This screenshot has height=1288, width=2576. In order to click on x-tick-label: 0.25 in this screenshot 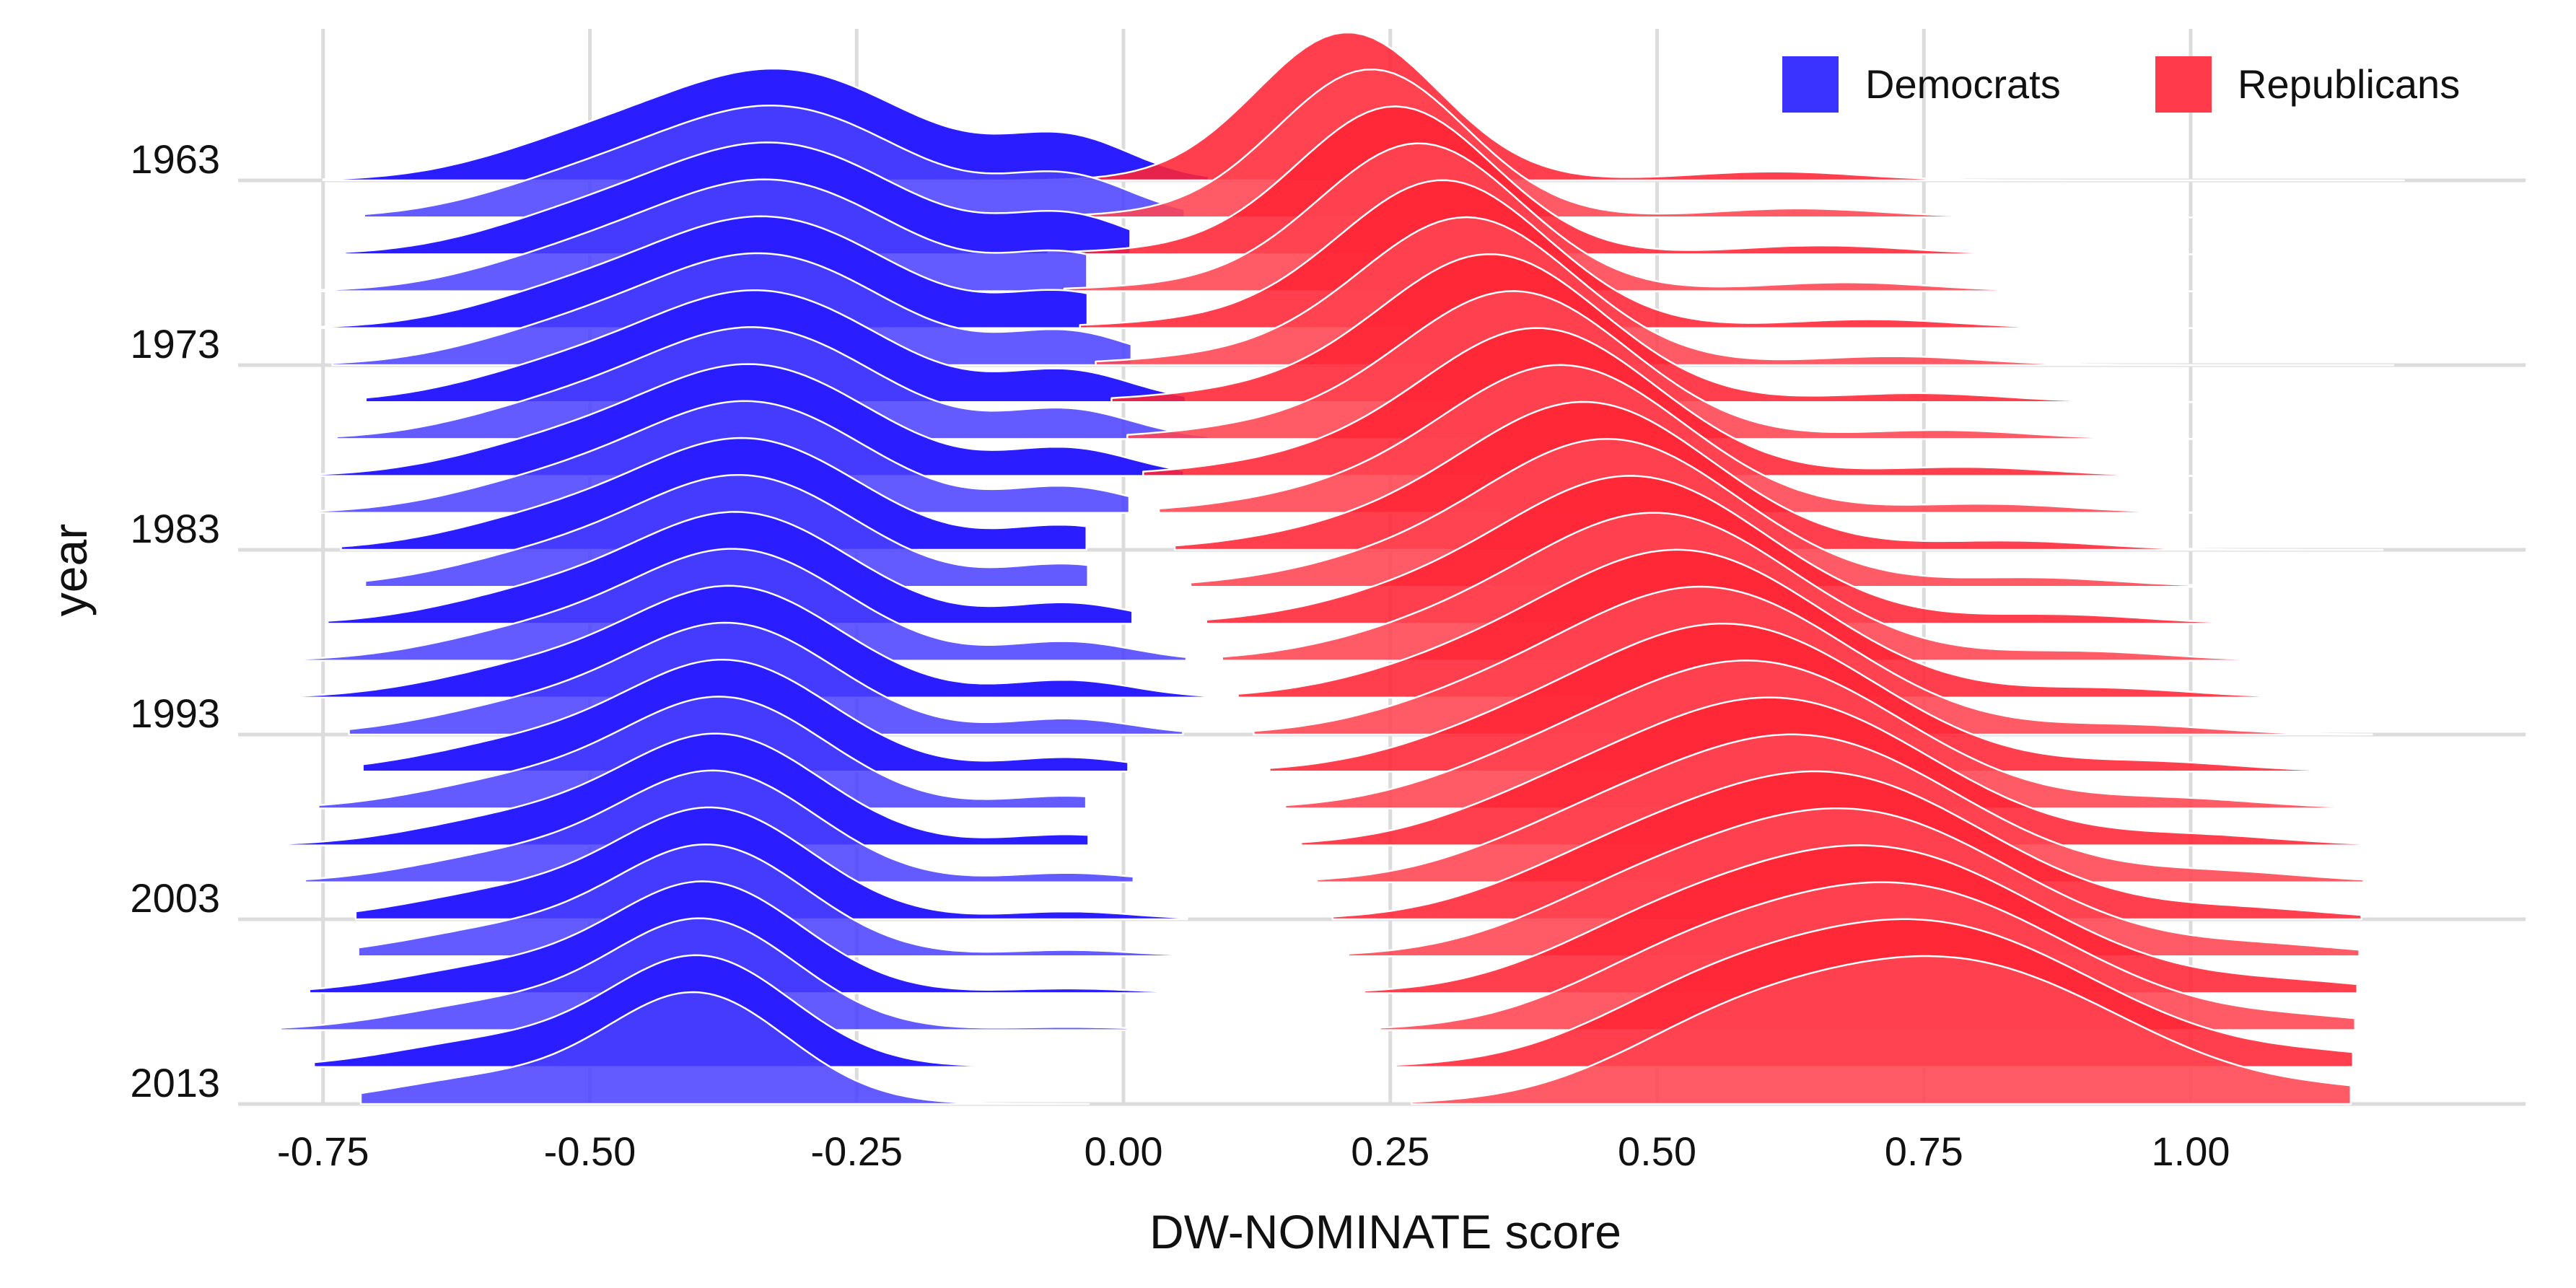, I will do `click(1390, 1151)`.